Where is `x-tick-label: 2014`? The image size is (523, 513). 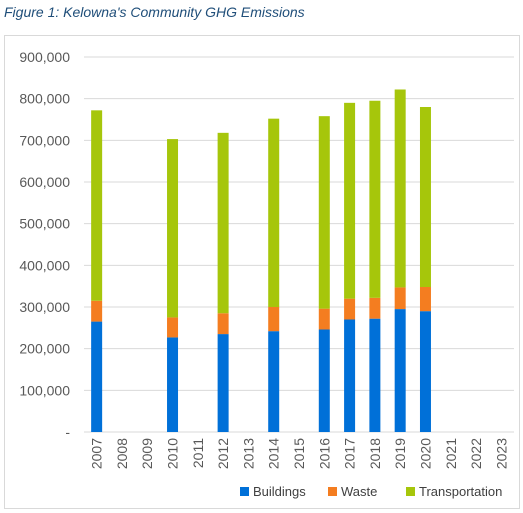
x-tick-label: 2014 is located at coordinates (274, 453).